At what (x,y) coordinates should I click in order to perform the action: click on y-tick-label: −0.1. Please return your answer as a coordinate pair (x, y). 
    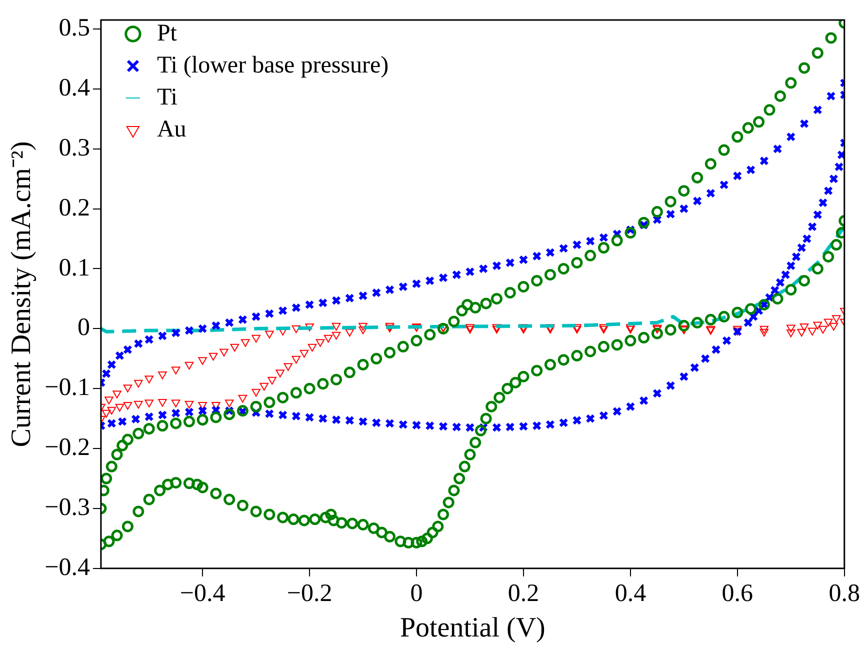
    Looking at the image, I should click on (67, 388).